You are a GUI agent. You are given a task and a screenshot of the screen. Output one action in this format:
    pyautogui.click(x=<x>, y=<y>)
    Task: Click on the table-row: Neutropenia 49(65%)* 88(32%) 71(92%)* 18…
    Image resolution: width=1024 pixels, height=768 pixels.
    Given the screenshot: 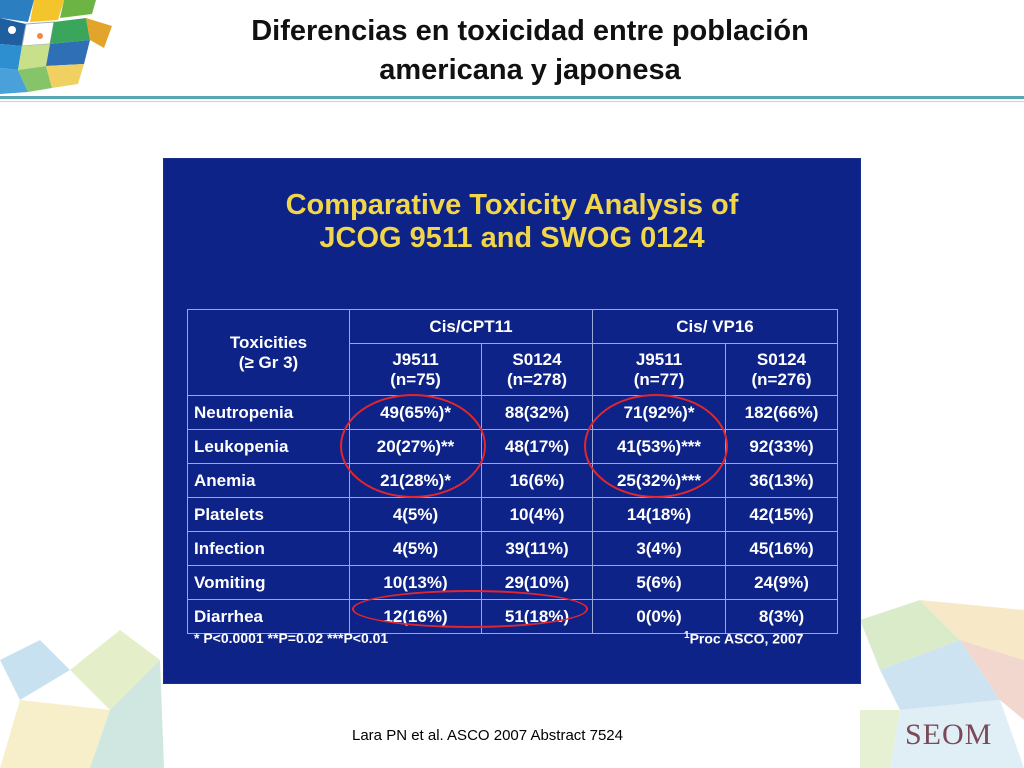 What is the action you would take?
    pyautogui.click(x=512, y=412)
    